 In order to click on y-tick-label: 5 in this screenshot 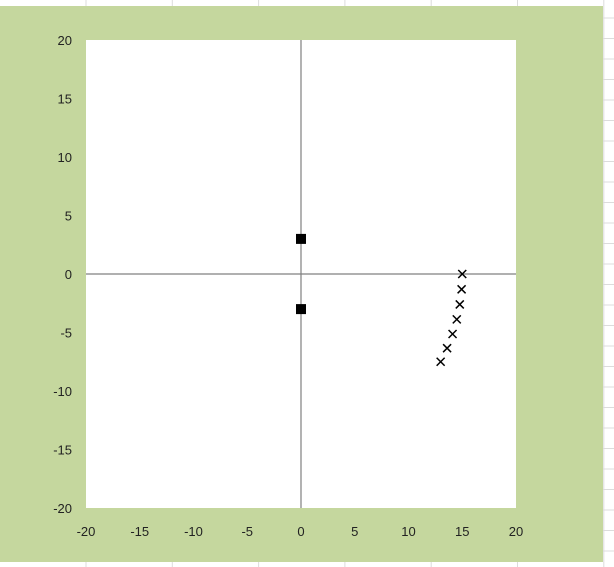, I will do `click(68, 216)`.